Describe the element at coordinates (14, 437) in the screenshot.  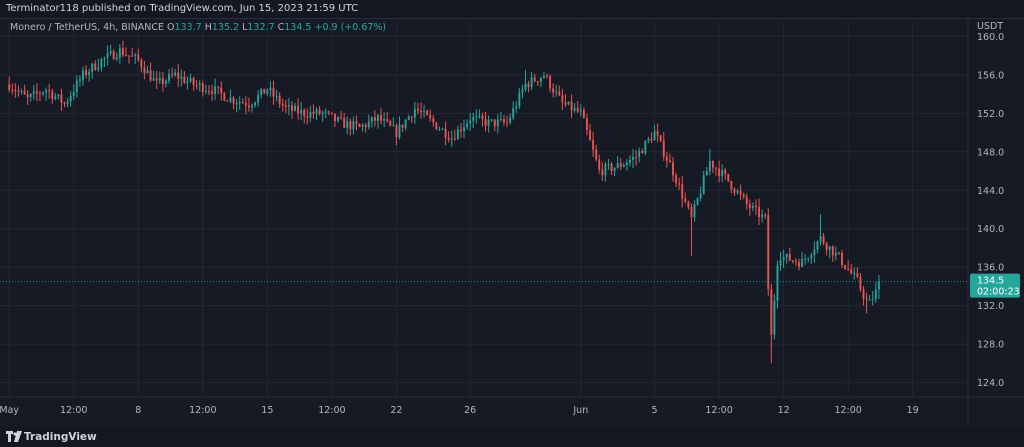
I see `tradingview-logo-icon` at that location.